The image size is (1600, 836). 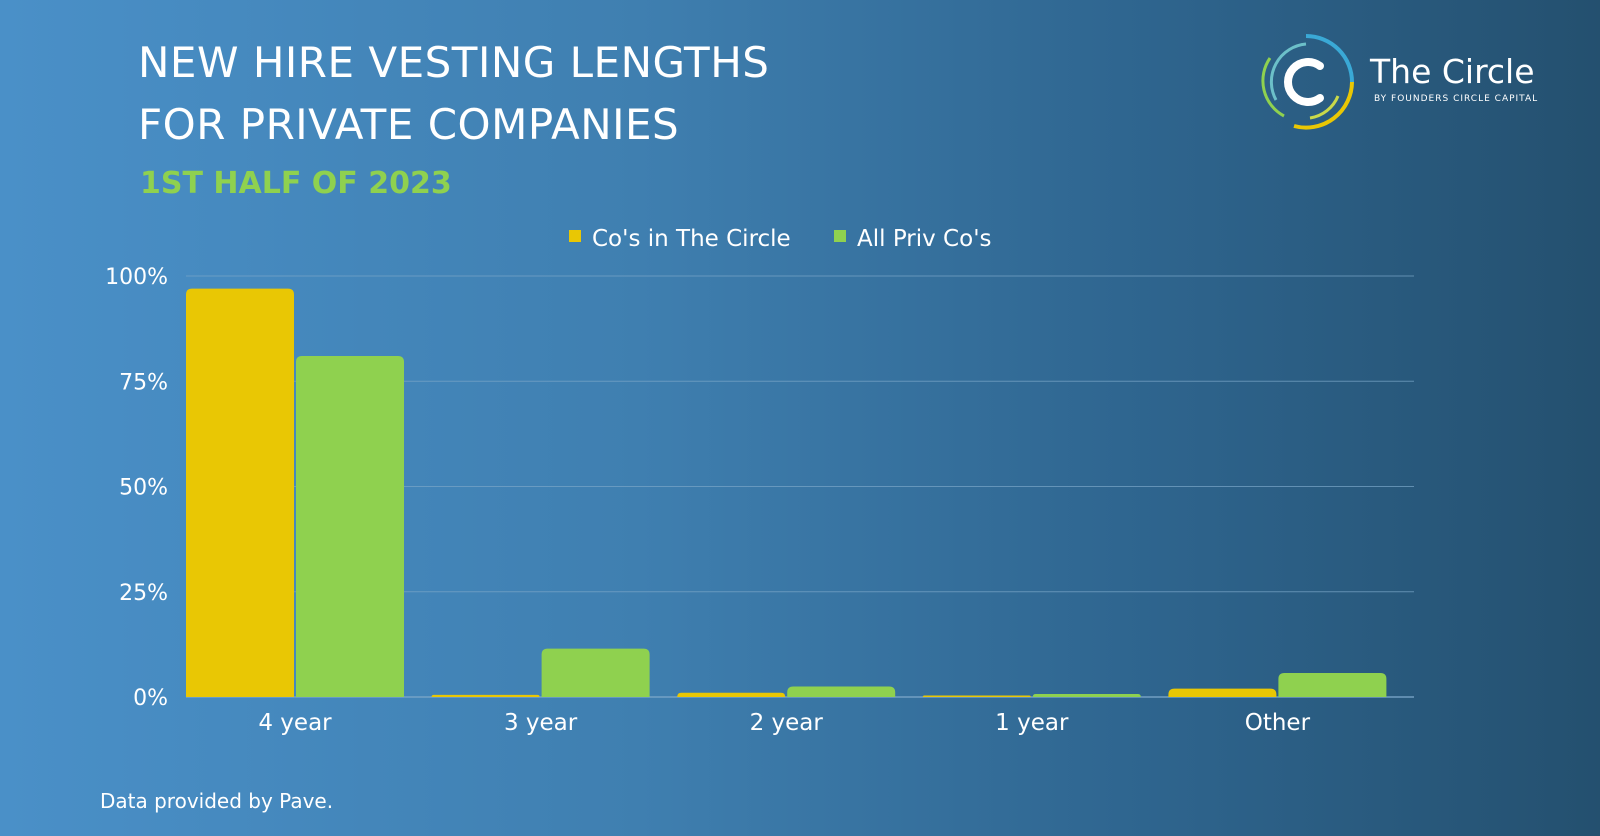 I want to click on x-tick-label: Other, so click(x=1278, y=723).